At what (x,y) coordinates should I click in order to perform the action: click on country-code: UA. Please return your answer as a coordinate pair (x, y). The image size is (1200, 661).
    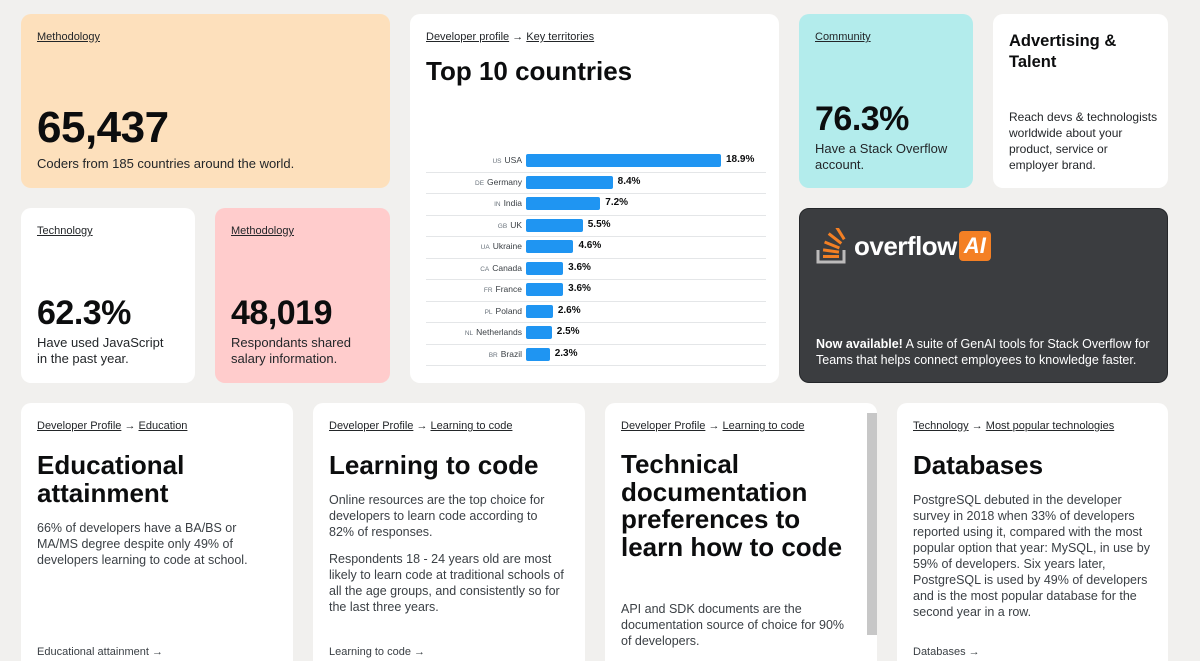
    Looking at the image, I should click on (485, 247).